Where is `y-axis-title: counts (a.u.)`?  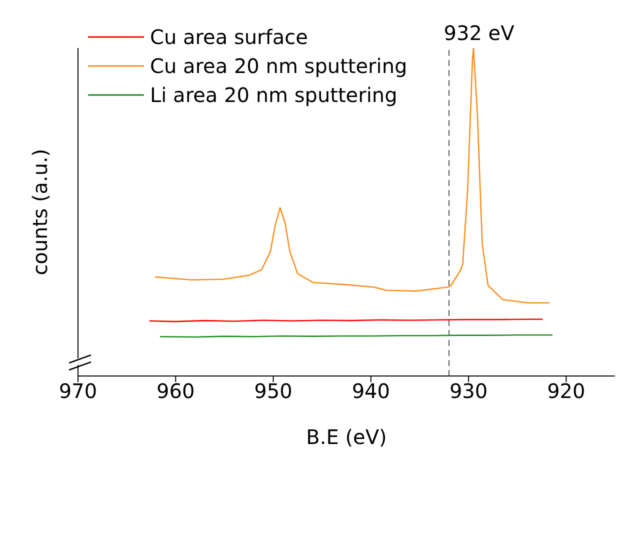 y-axis-title: counts (a.u.) is located at coordinates (40, 212).